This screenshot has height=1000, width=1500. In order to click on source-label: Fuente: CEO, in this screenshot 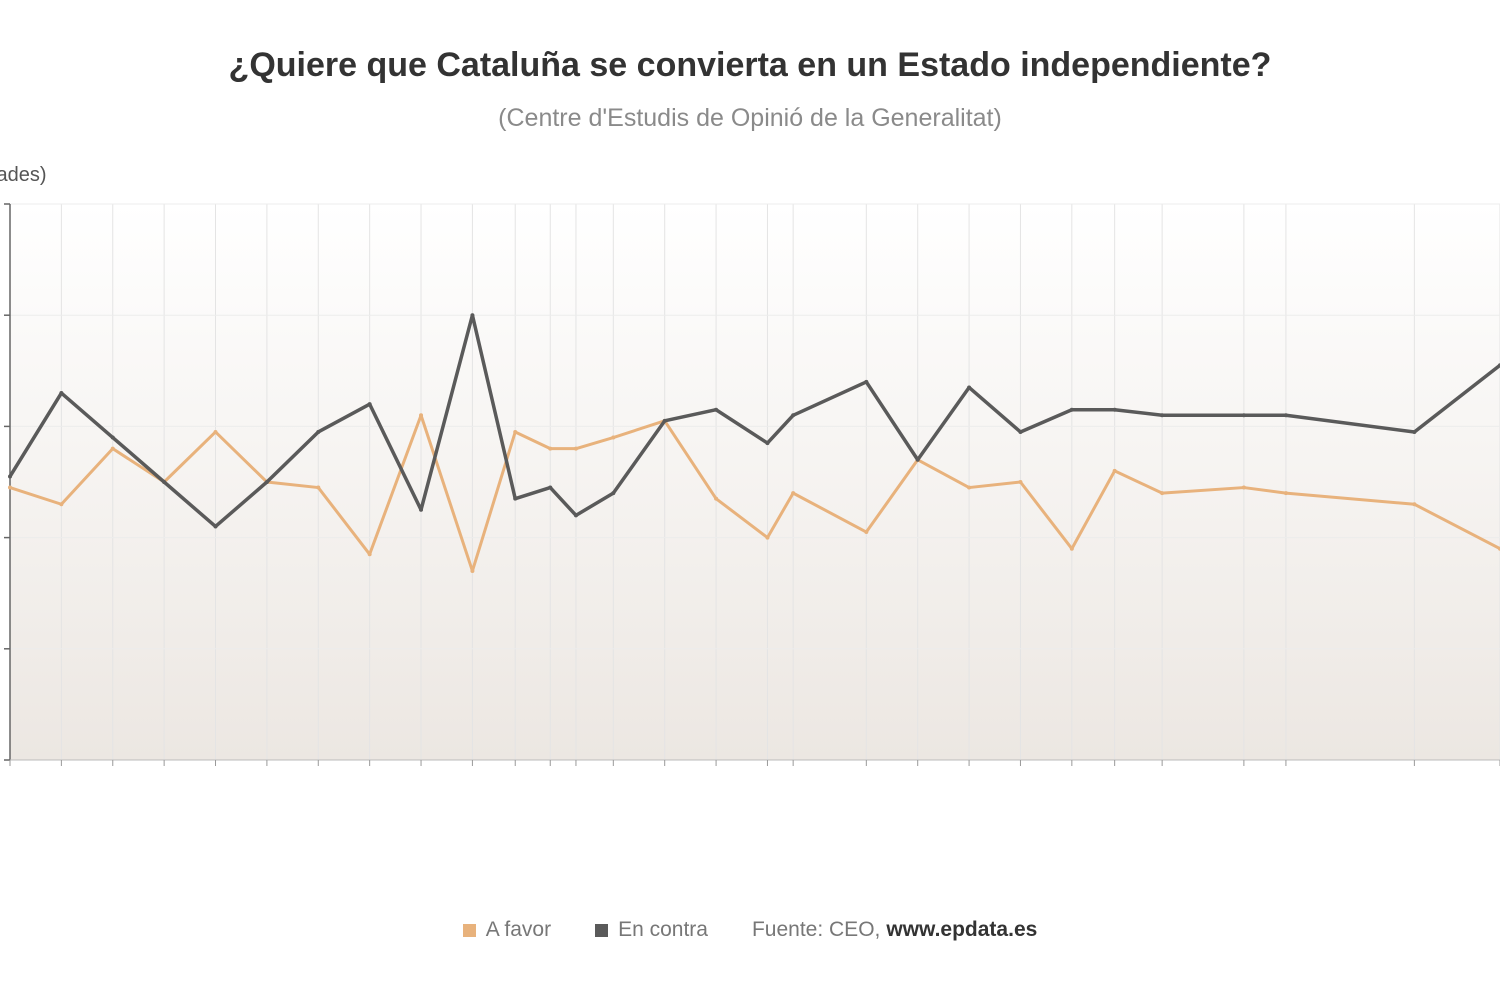, I will do `click(816, 929)`.